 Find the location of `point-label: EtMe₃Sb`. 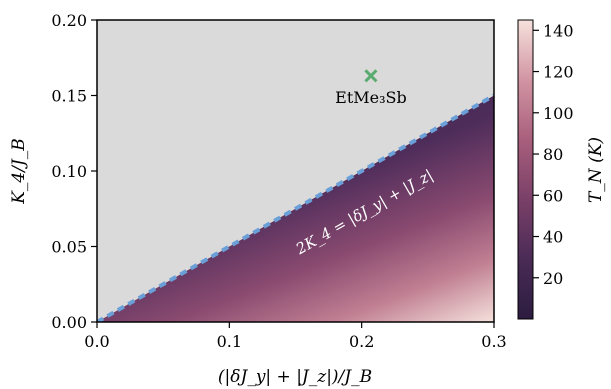

point-label: EtMe₃Sb is located at coordinates (371, 97).